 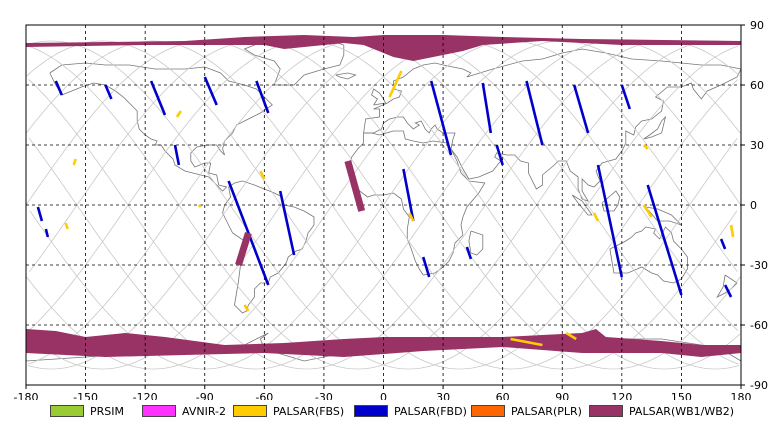 What do you see at coordinates (443, 395) in the screenshot?
I see `x-tick-label: 30` at bounding box center [443, 395].